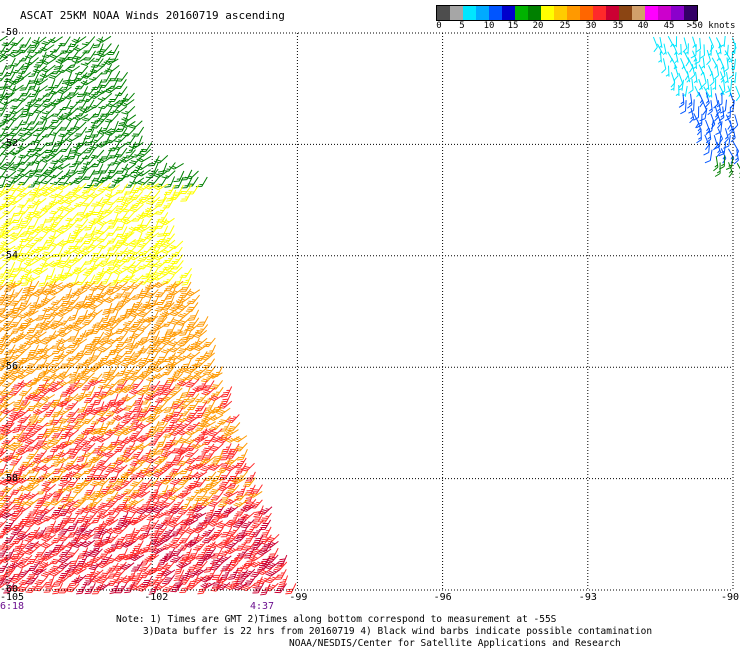 This screenshot has width=740, height=650. What do you see at coordinates (638, 13) in the screenshot?
I see `colorbar-segment` at bounding box center [638, 13].